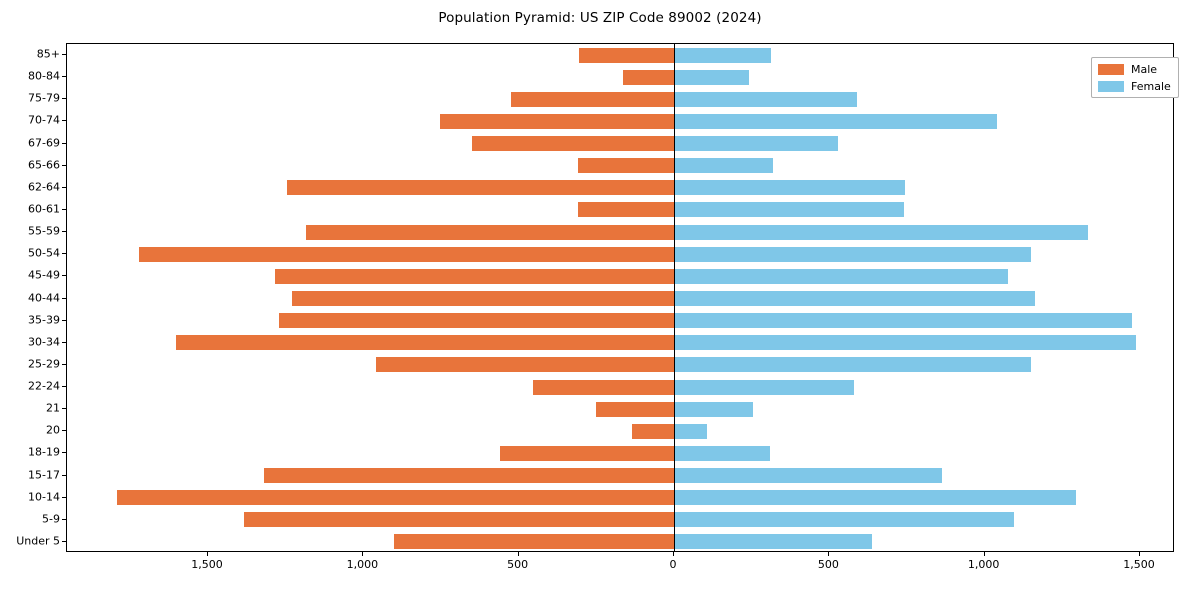 The image size is (1200, 600). I want to click on y-tick-label-35-39: 35-39, so click(44, 320).